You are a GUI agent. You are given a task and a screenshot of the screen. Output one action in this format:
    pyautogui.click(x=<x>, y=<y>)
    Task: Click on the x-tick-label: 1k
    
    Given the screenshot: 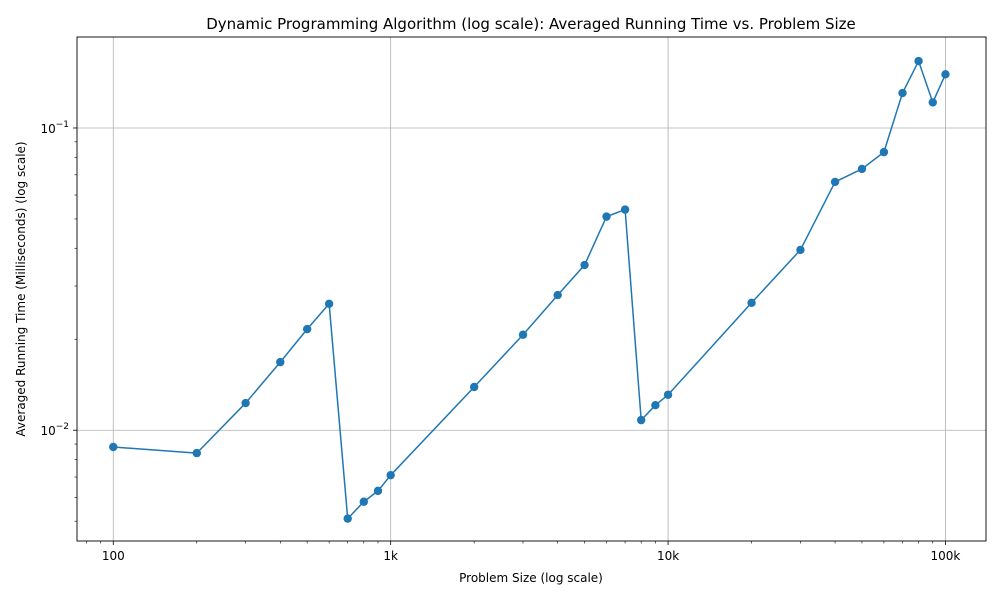 What is the action you would take?
    pyautogui.click(x=390, y=556)
    